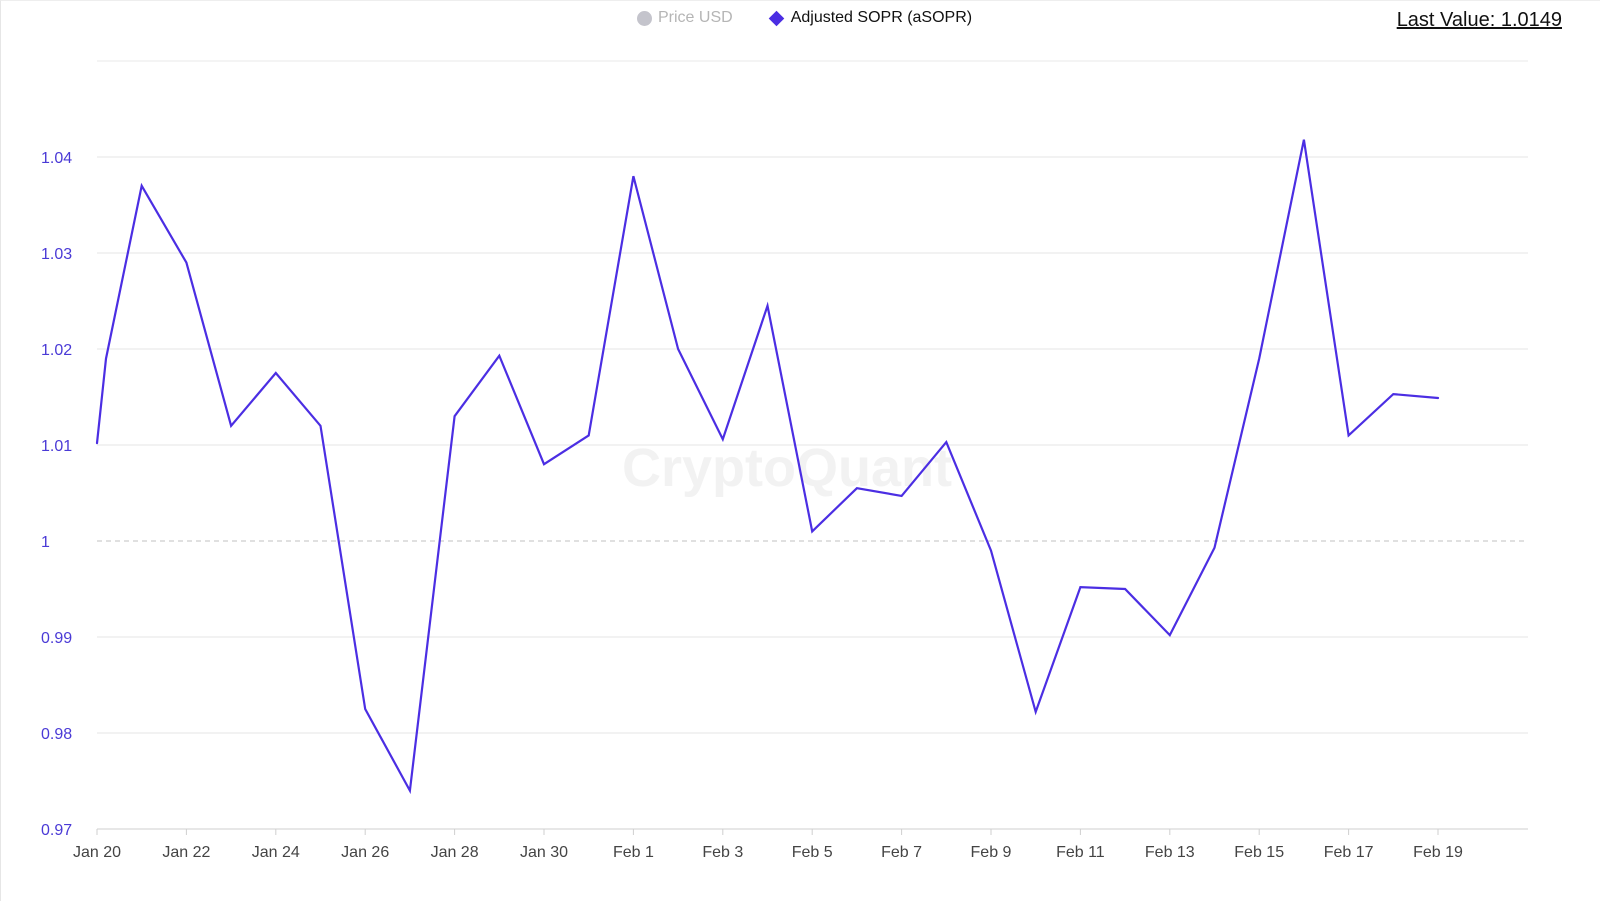 Image resolution: width=1600 pixels, height=902 pixels. What do you see at coordinates (991, 852) in the screenshot?
I see `x-tick-label: Feb 9` at bounding box center [991, 852].